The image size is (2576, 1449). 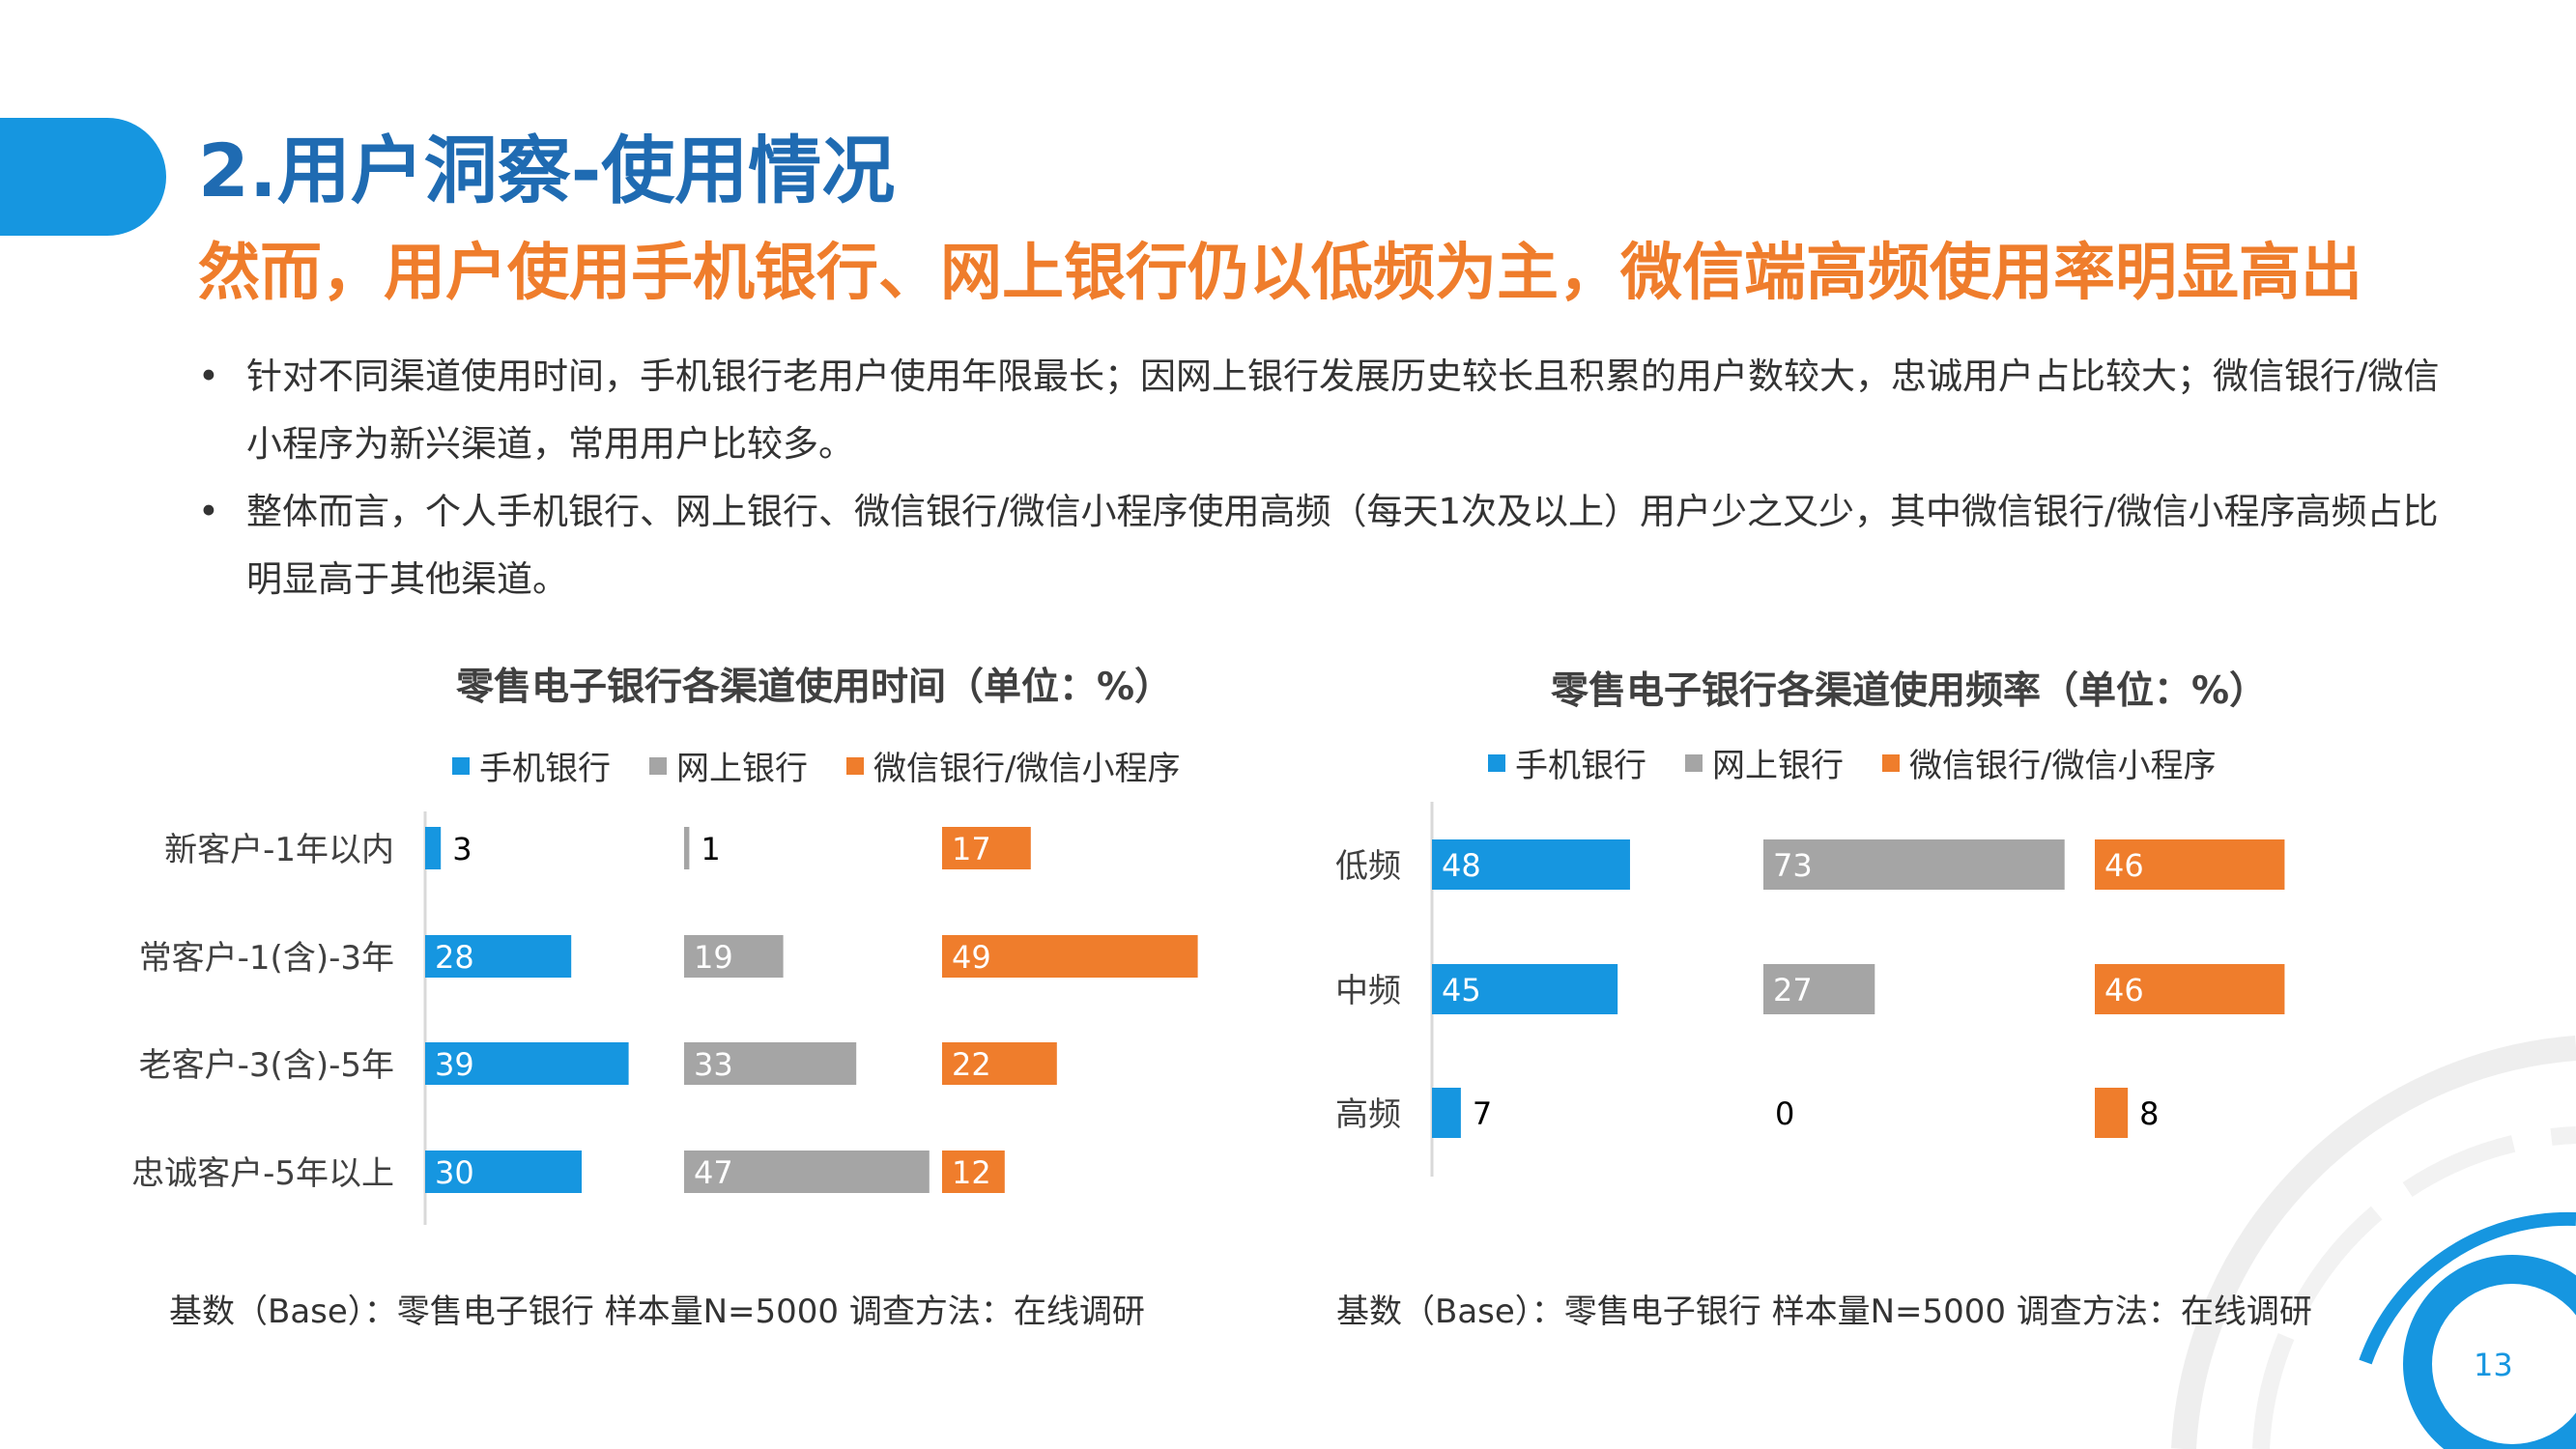 I want to click on page-title: 2.用户洞察-使用情况, so click(x=547, y=170).